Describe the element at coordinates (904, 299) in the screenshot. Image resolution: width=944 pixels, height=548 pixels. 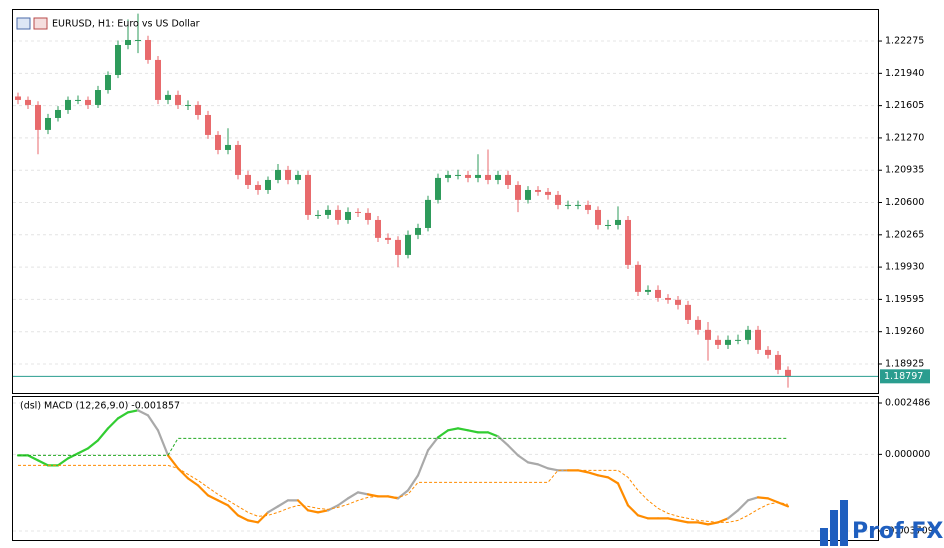
I see `y-tick-label: 1.19595` at that location.